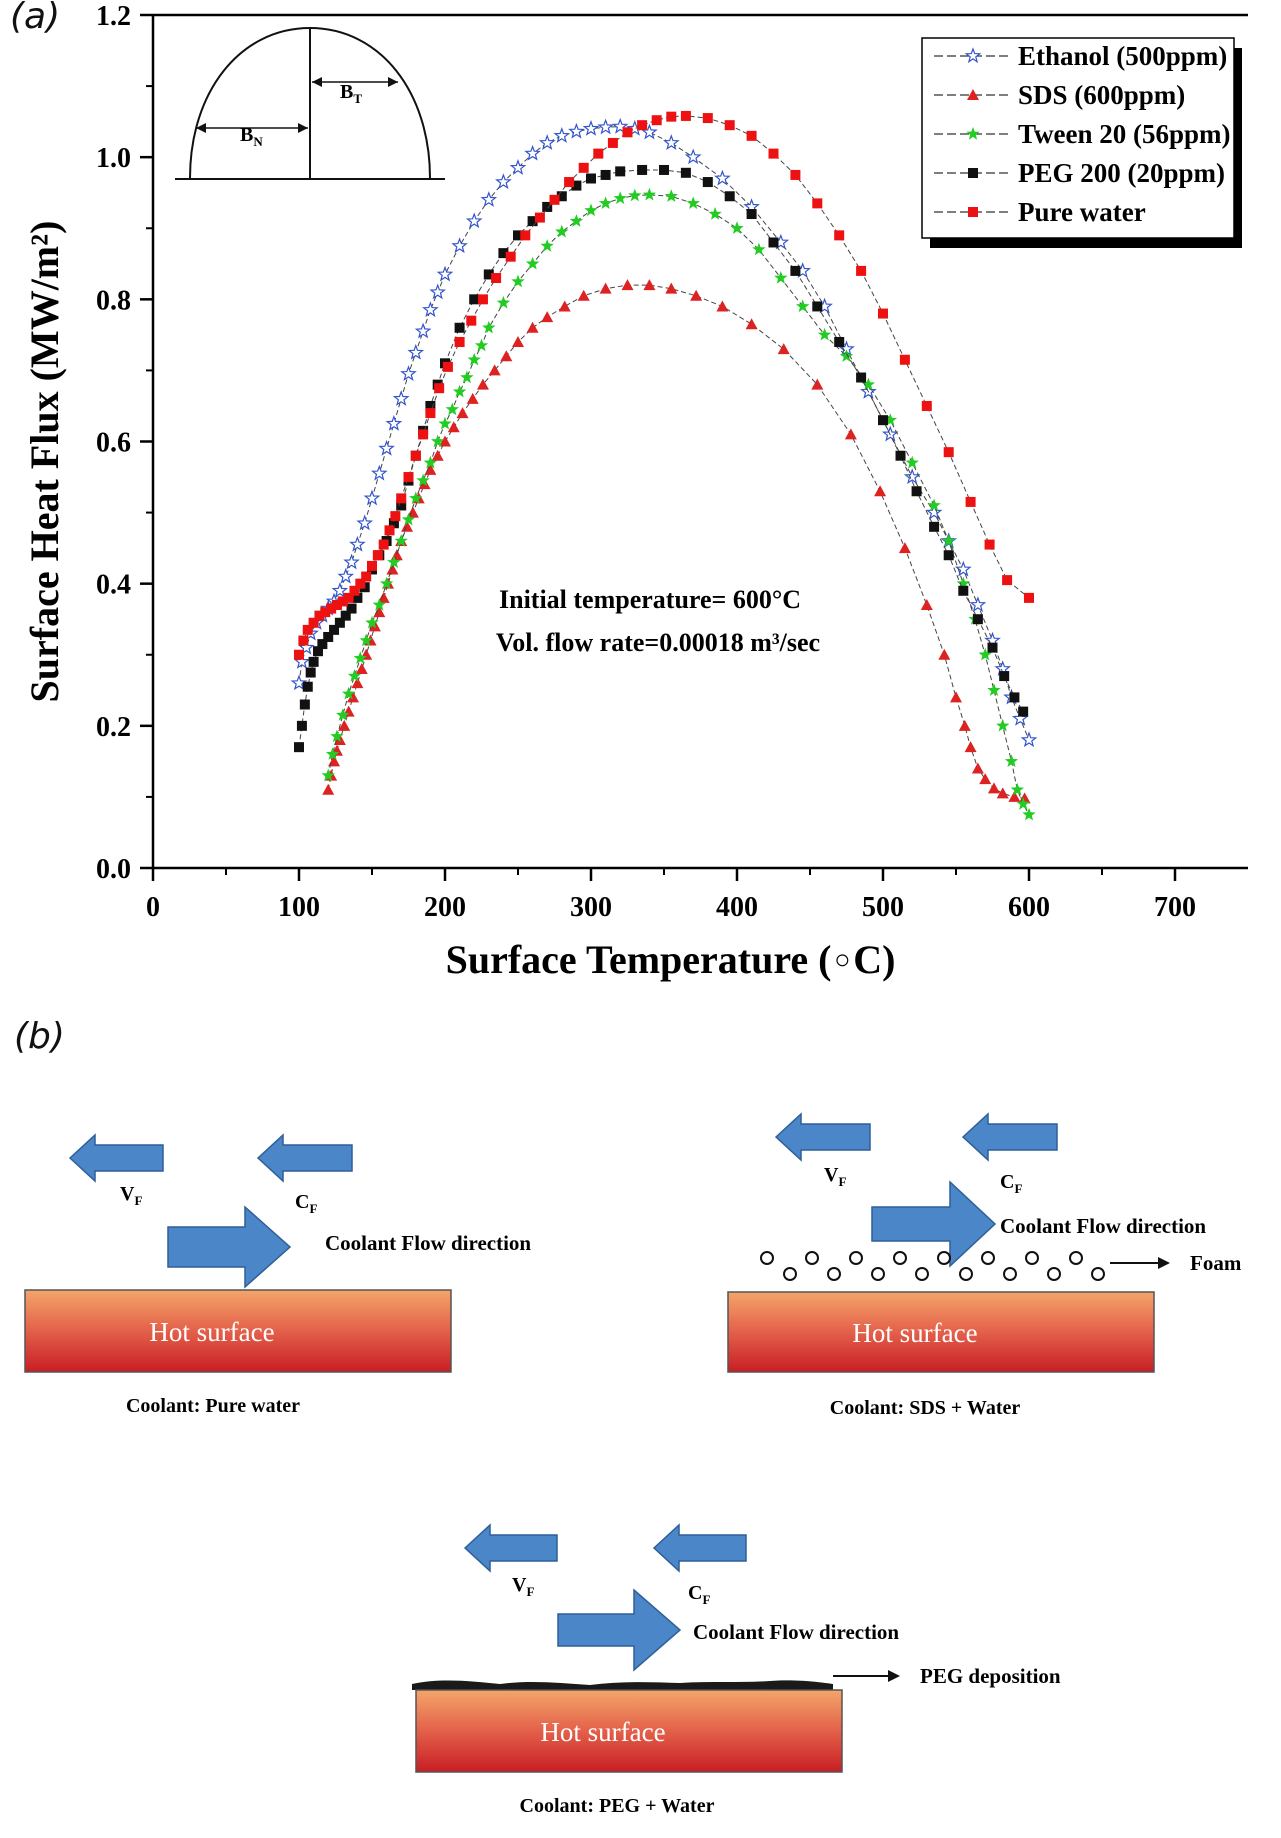  Describe the element at coordinates (822, 1137) in the screenshot. I see `vf-arrow` at that location.